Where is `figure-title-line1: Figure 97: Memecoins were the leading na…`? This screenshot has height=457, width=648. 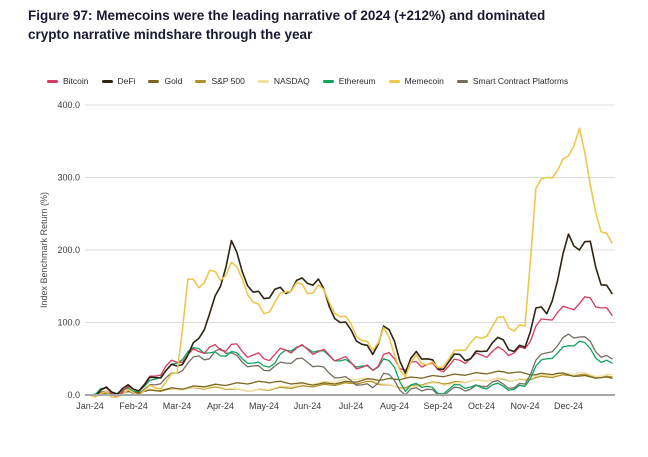 figure-title-line1: Figure 97: Memecoins were the leading na… is located at coordinates (287, 15).